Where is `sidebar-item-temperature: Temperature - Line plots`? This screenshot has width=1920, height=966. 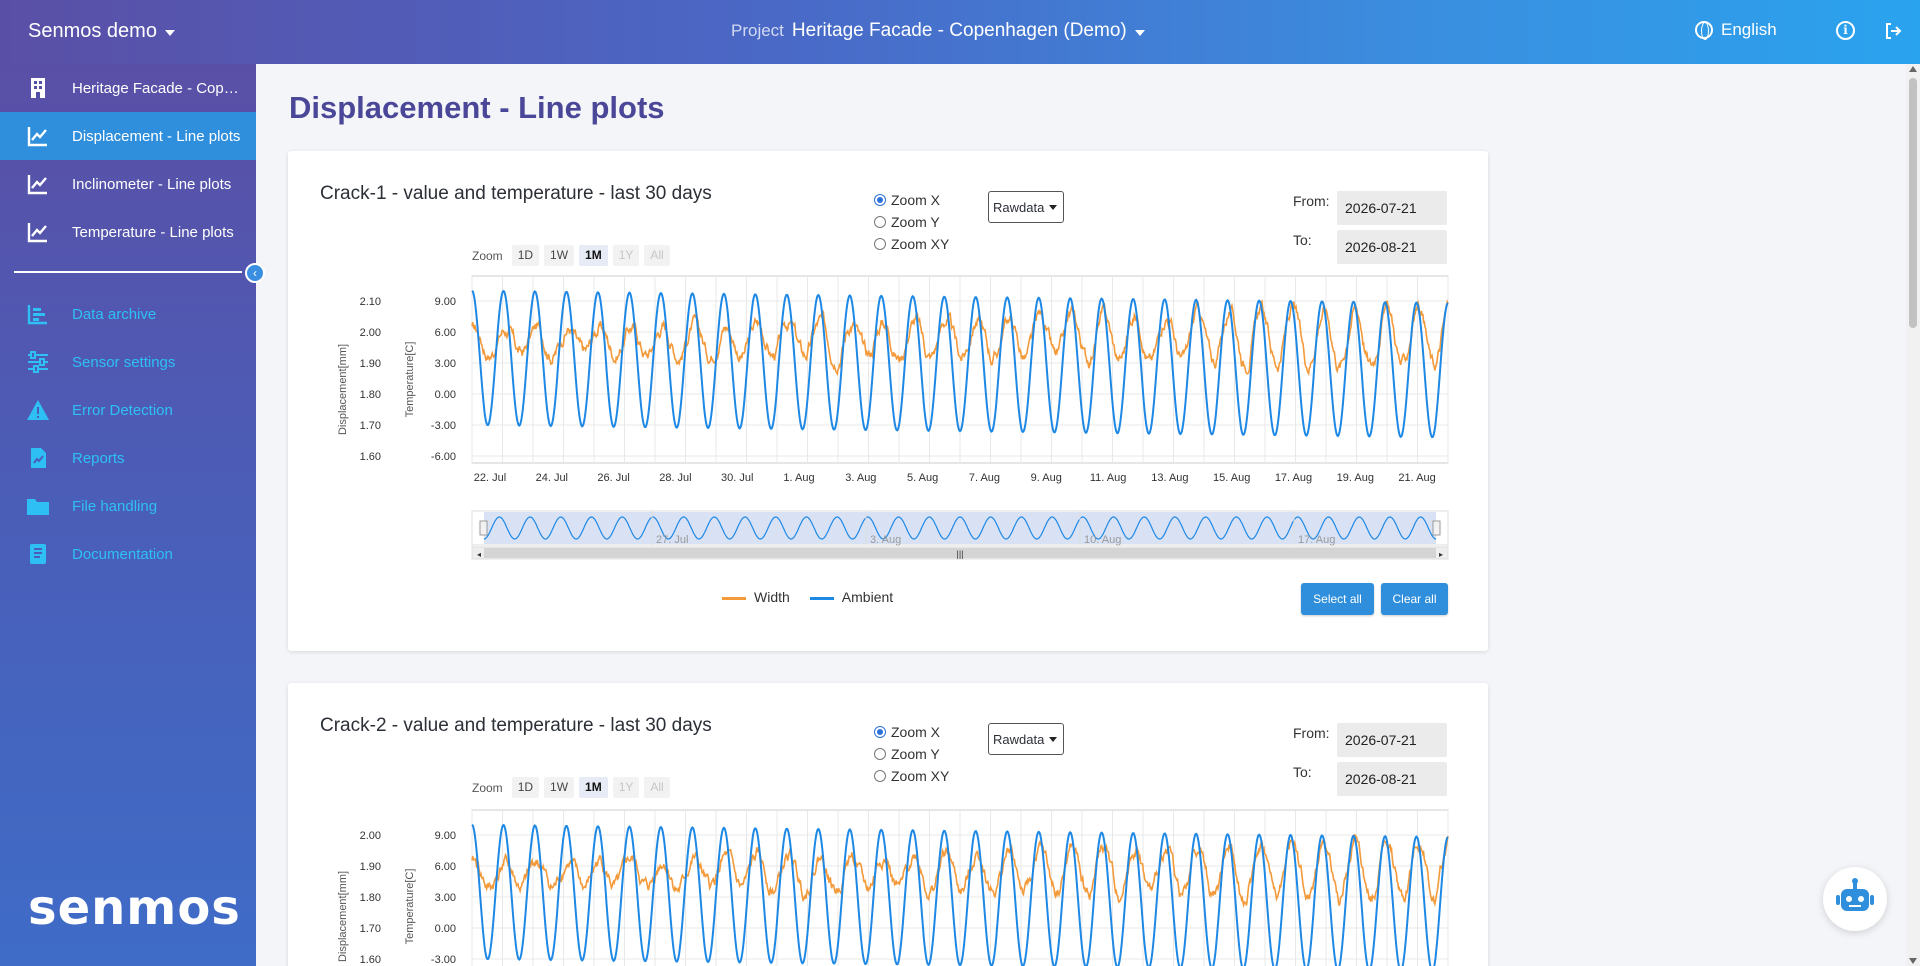
sidebar-item-temperature: Temperature - Line plots is located at coordinates (128, 232).